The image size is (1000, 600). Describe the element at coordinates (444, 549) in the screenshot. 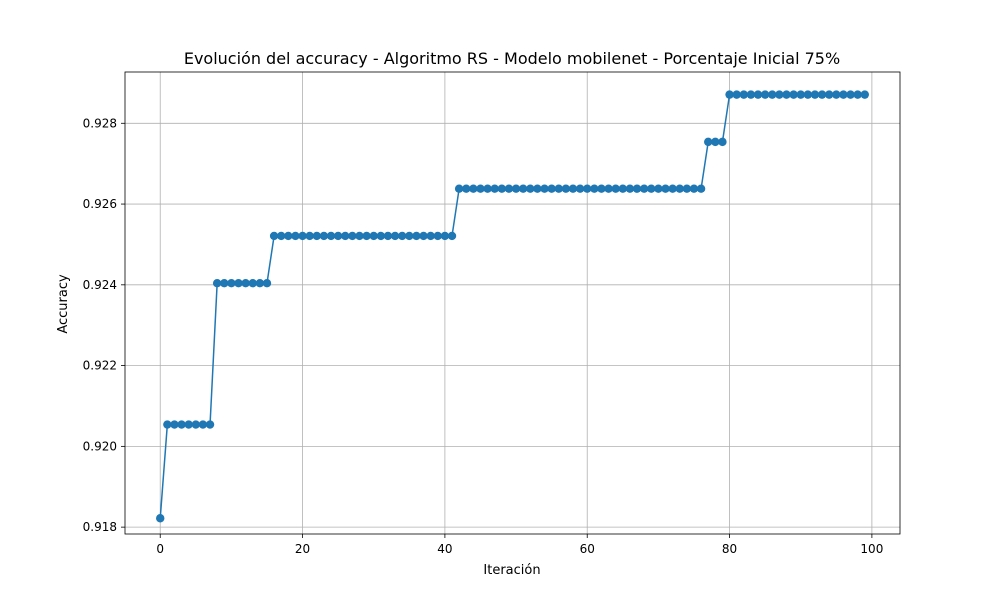

I see `x-tick-label: 40` at that location.